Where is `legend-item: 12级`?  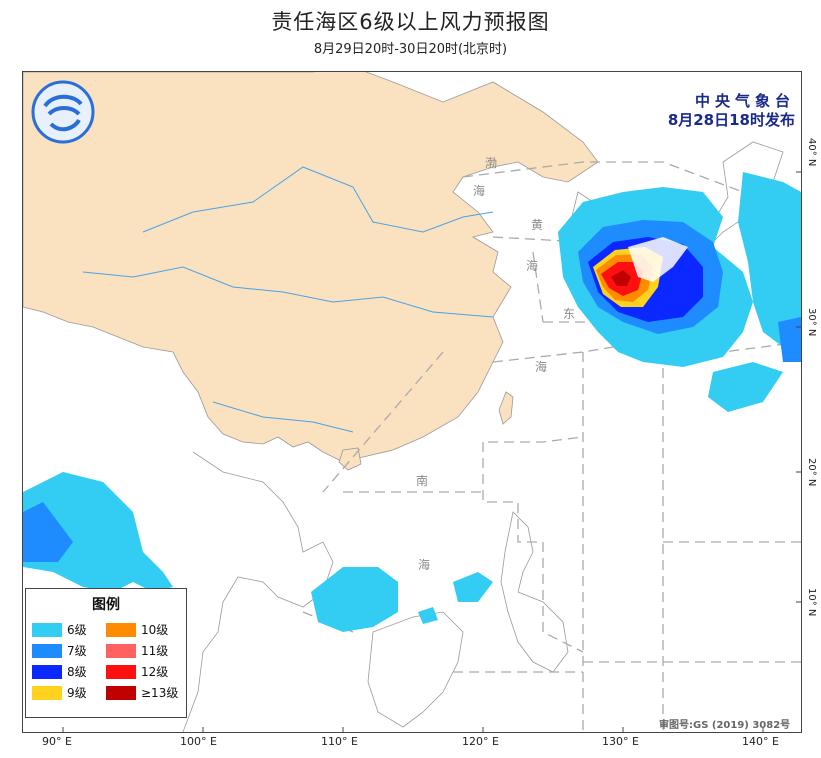
legend-item: 12级 is located at coordinates (143, 671).